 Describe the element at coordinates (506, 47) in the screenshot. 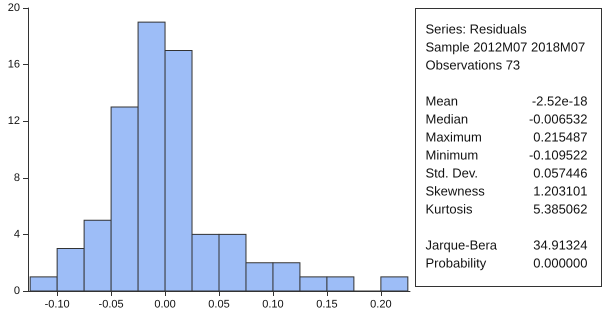

I see `text: Sample 2012M07 2018M07` at that location.